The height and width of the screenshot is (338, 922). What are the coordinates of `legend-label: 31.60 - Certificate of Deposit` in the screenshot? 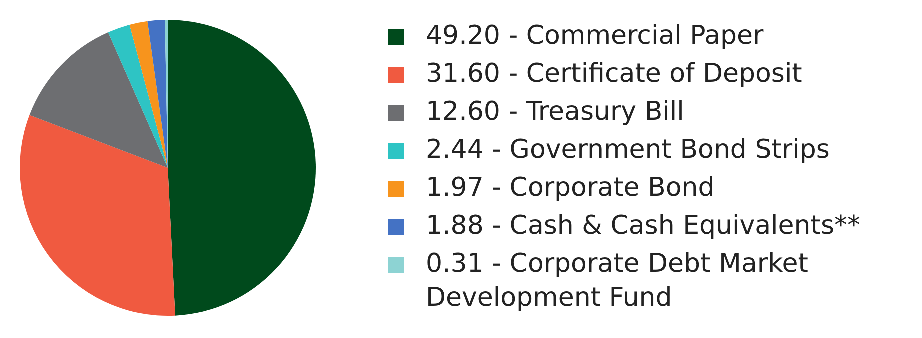 It's located at (614, 74).